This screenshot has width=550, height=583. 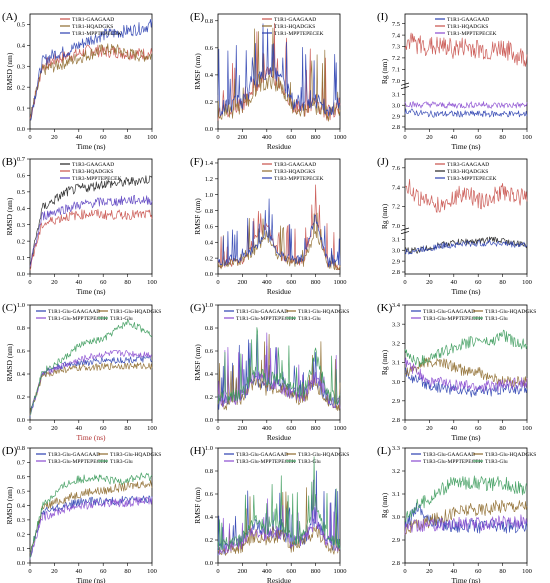 What do you see at coordinates (396, 250) in the screenshot?
I see `y-tick-label-J: 3.0` at bounding box center [396, 250].